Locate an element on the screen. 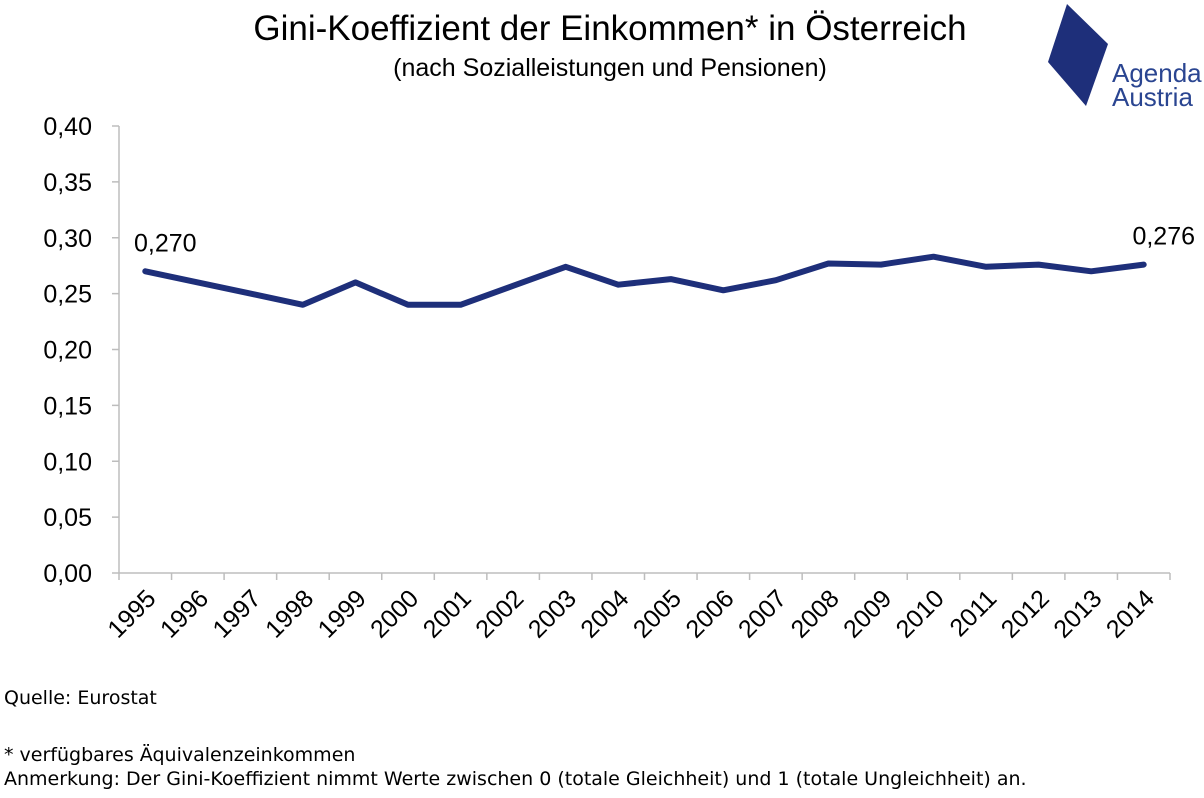 This screenshot has width=1204, height=798. footnote-asterisk: * verfügbares Äquivalenzeinkommen is located at coordinates (180, 755).